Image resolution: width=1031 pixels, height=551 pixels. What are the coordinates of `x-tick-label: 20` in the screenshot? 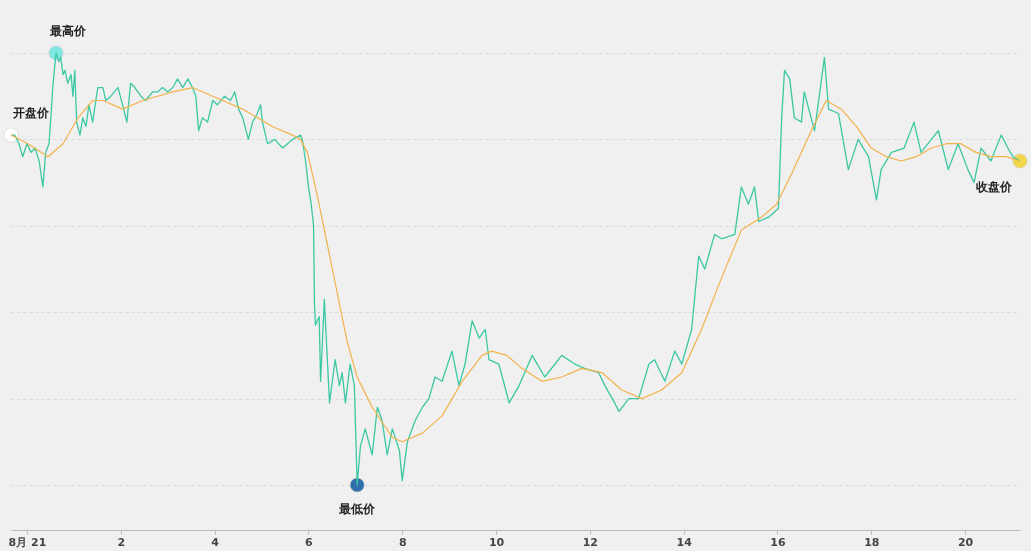 It's located at (965, 542).